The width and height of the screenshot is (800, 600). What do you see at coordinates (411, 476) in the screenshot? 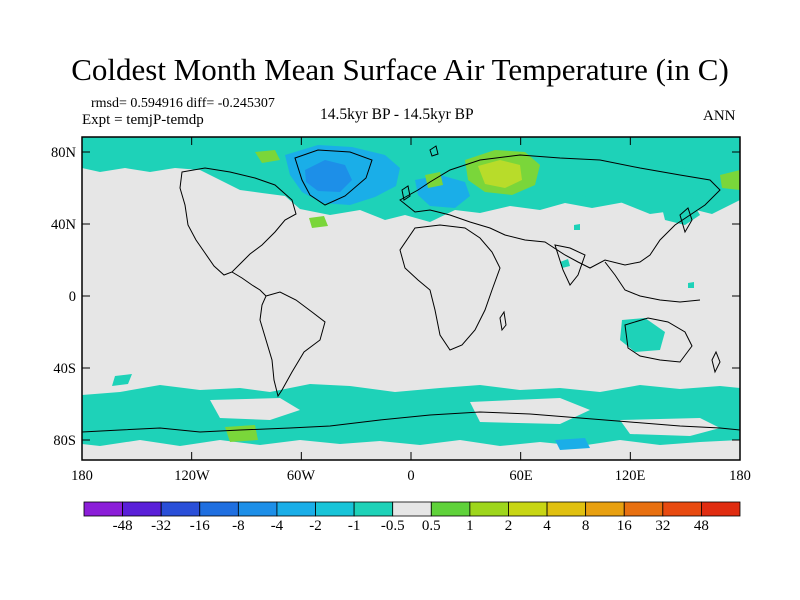
I see `lon-label-0: 0` at bounding box center [411, 476].